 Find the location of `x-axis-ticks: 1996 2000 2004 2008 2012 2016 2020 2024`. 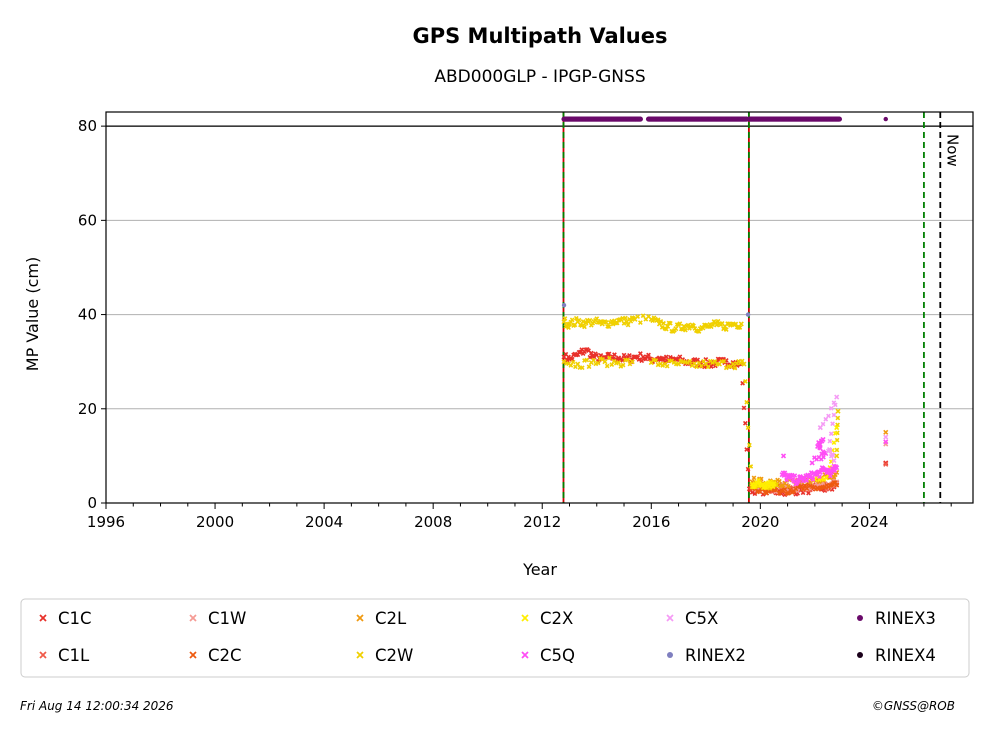

x-axis-ticks: 1996 2000 2004 2008 2012 2016 2020 2024 is located at coordinates (519, 517).